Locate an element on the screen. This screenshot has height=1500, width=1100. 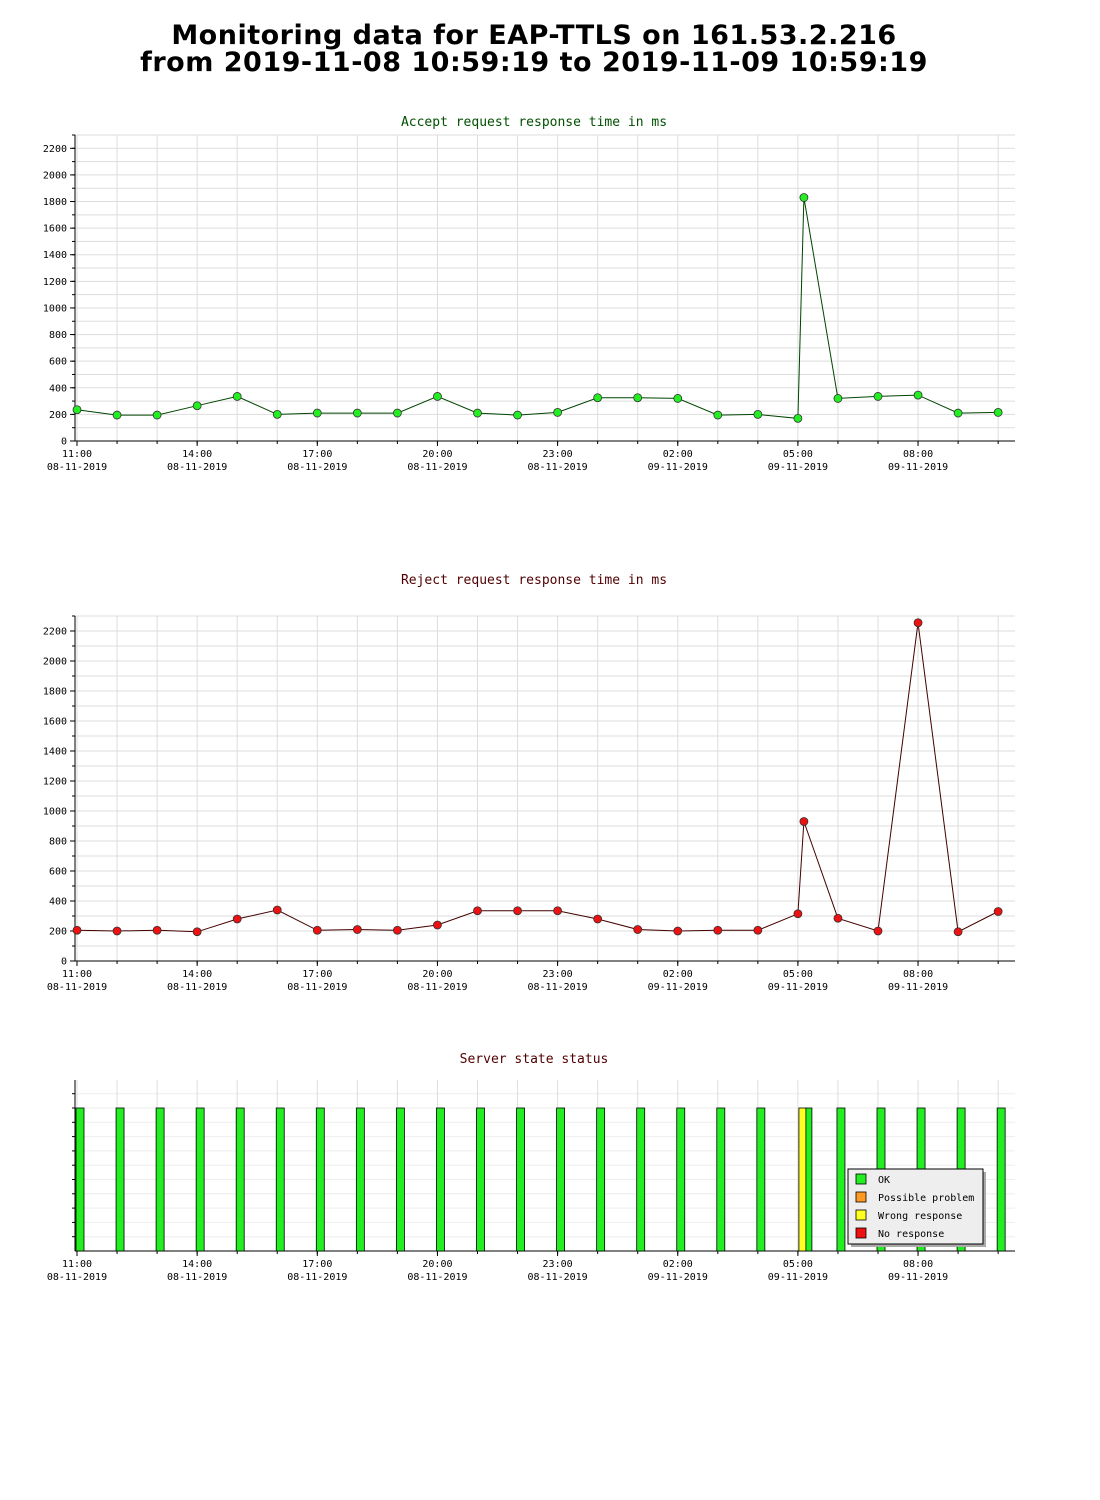
status-x-tick-time: 23:00 is located at coordinates (558, 1264).